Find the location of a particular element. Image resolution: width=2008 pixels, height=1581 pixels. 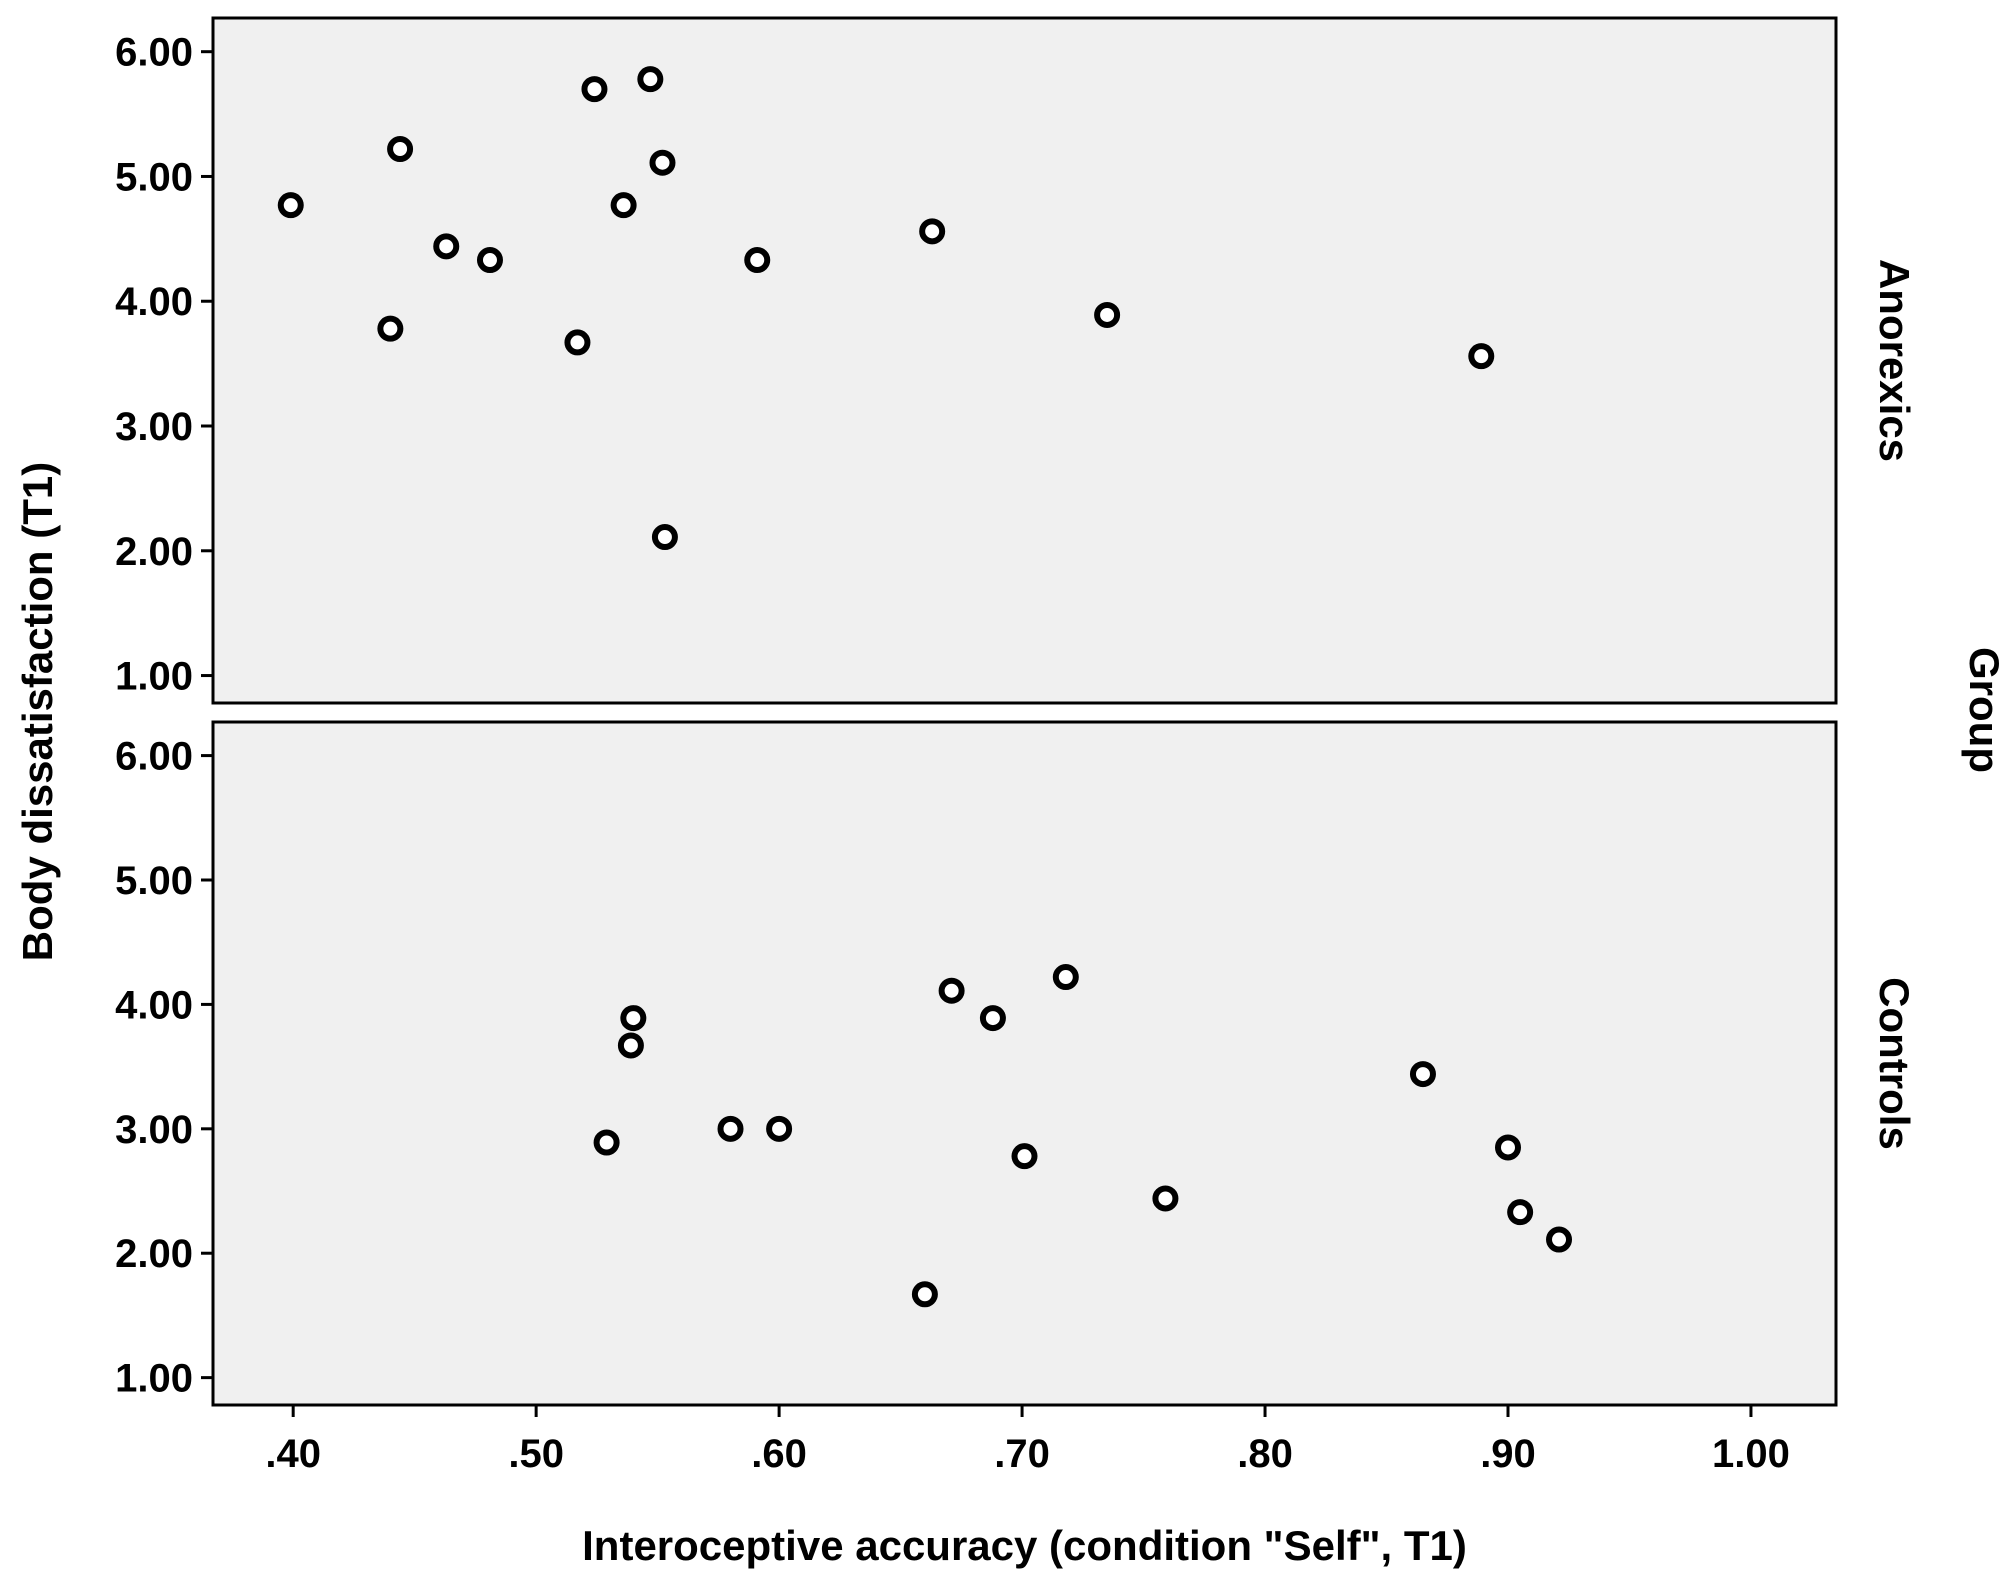

y-tick-label-anorexics-2: 3.00 is located at coordinates (154, 427).